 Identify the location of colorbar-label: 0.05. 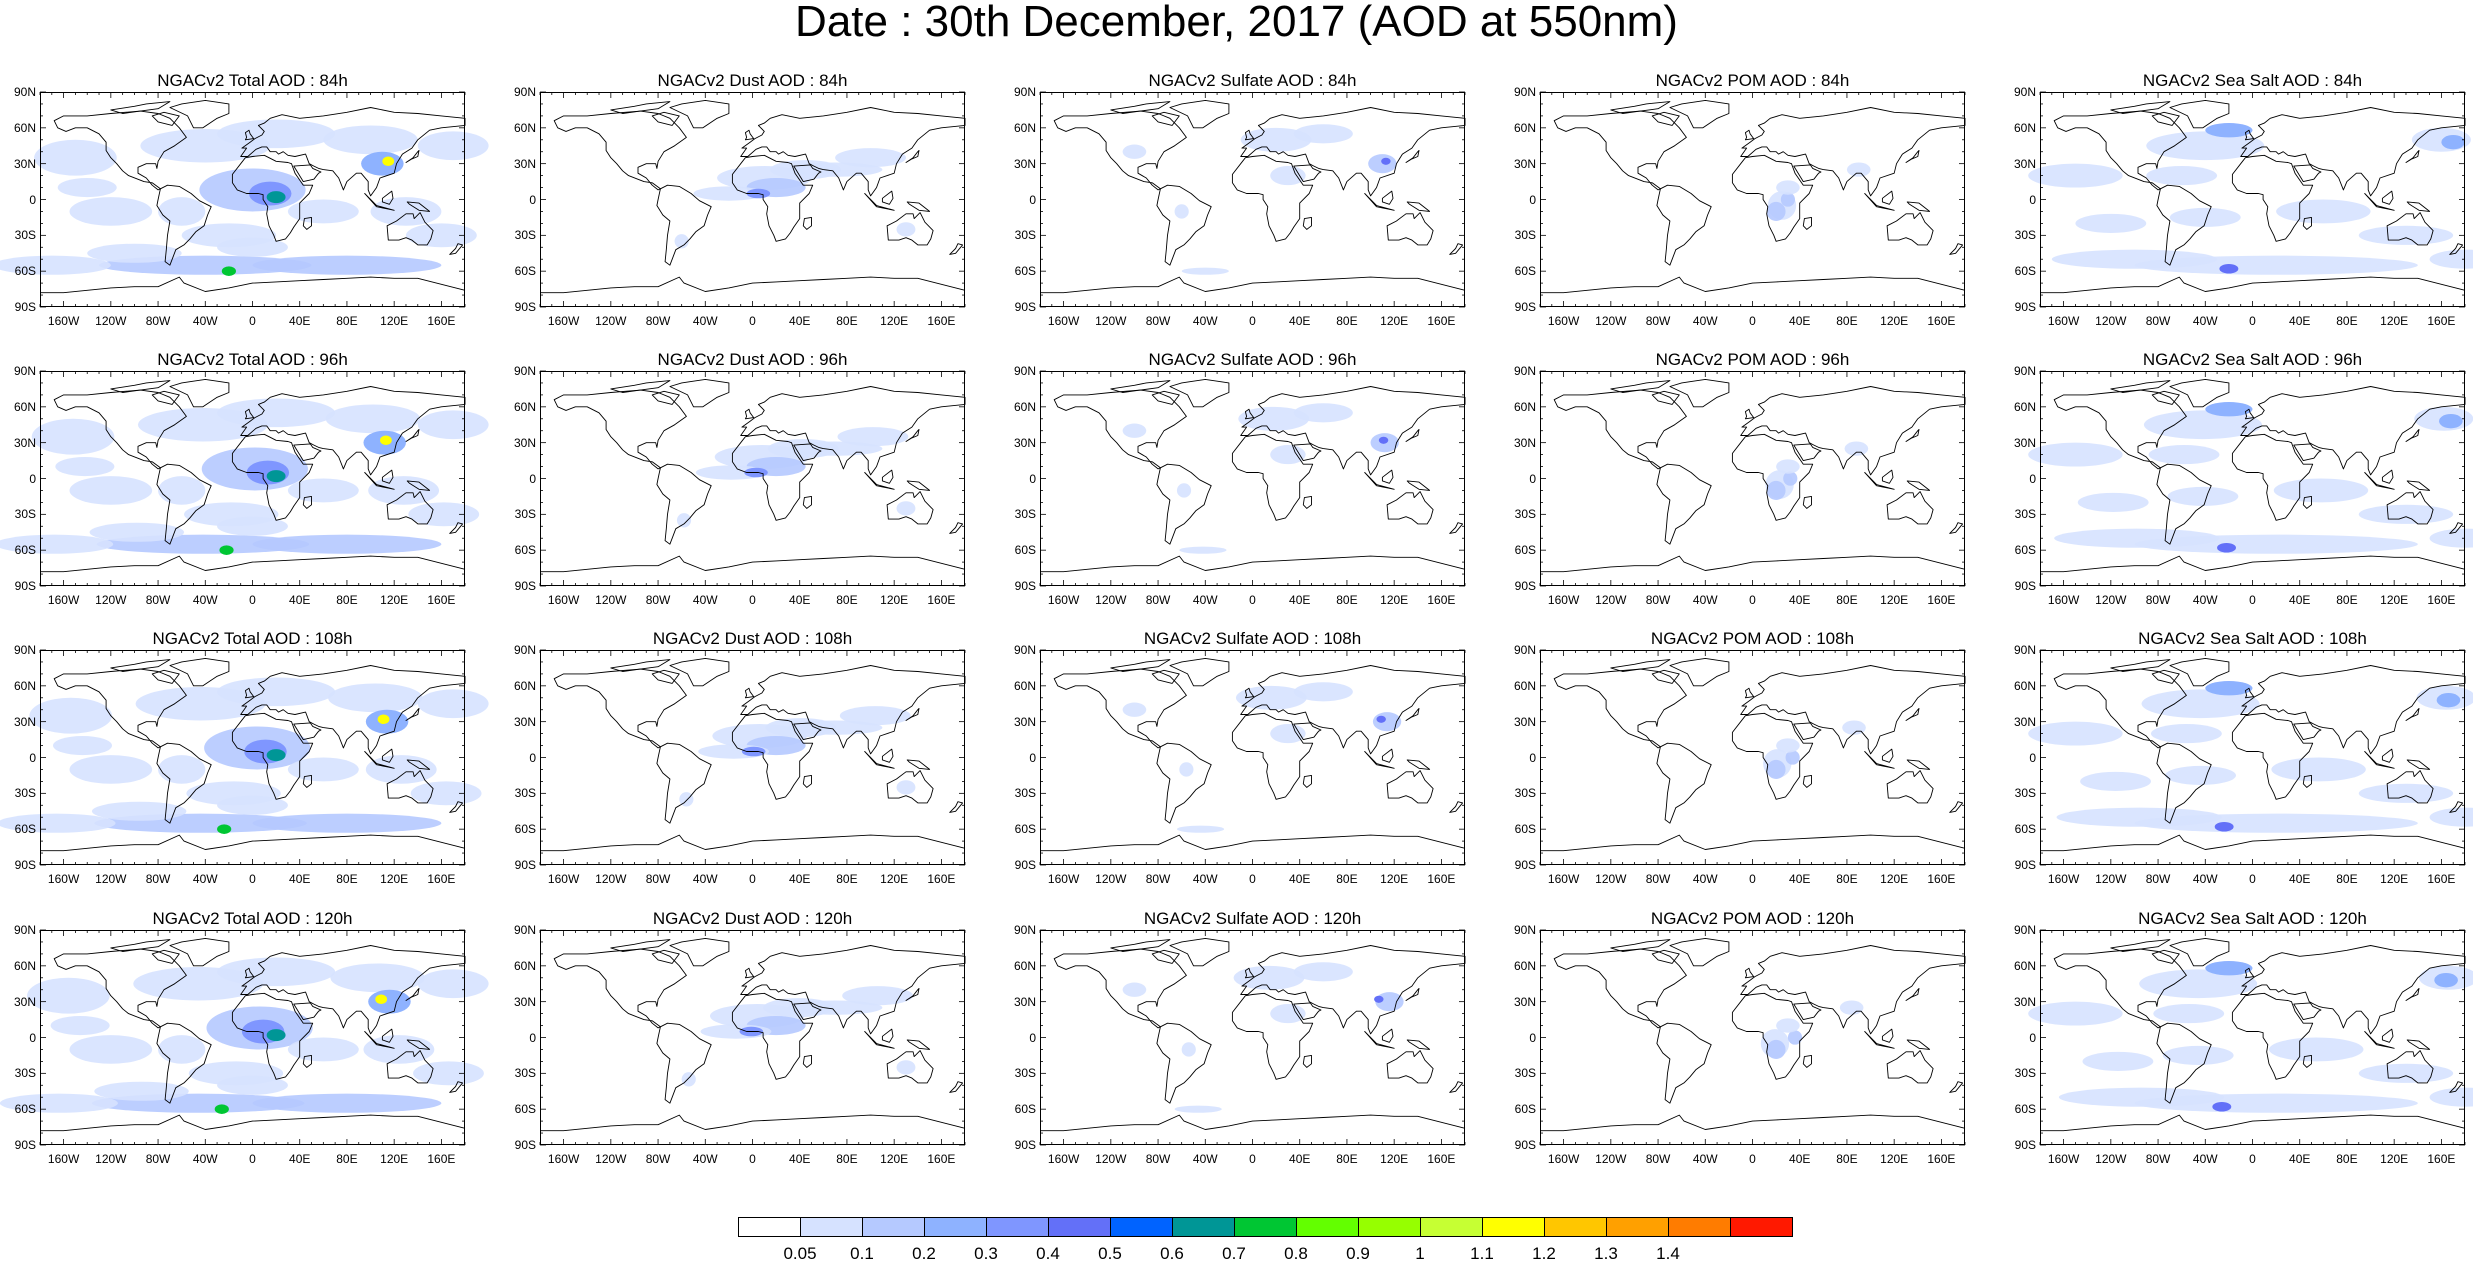
(800, 1253).